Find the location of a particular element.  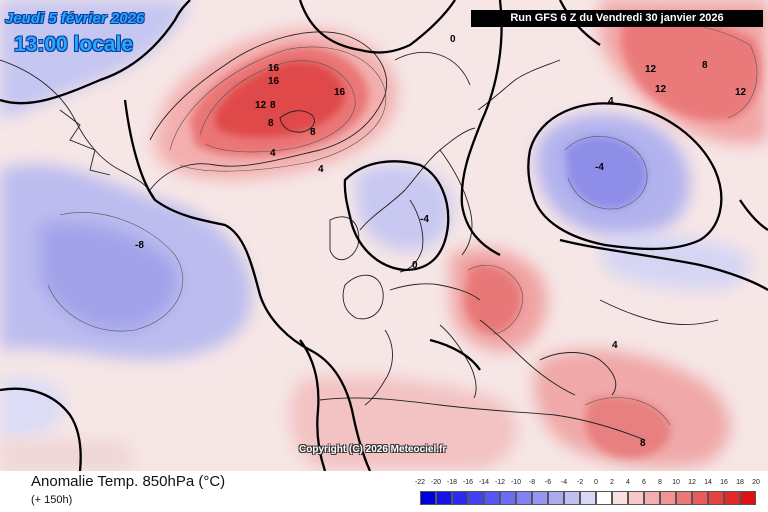

legend-tick-label: 20 is located at coordinates (756, 482).